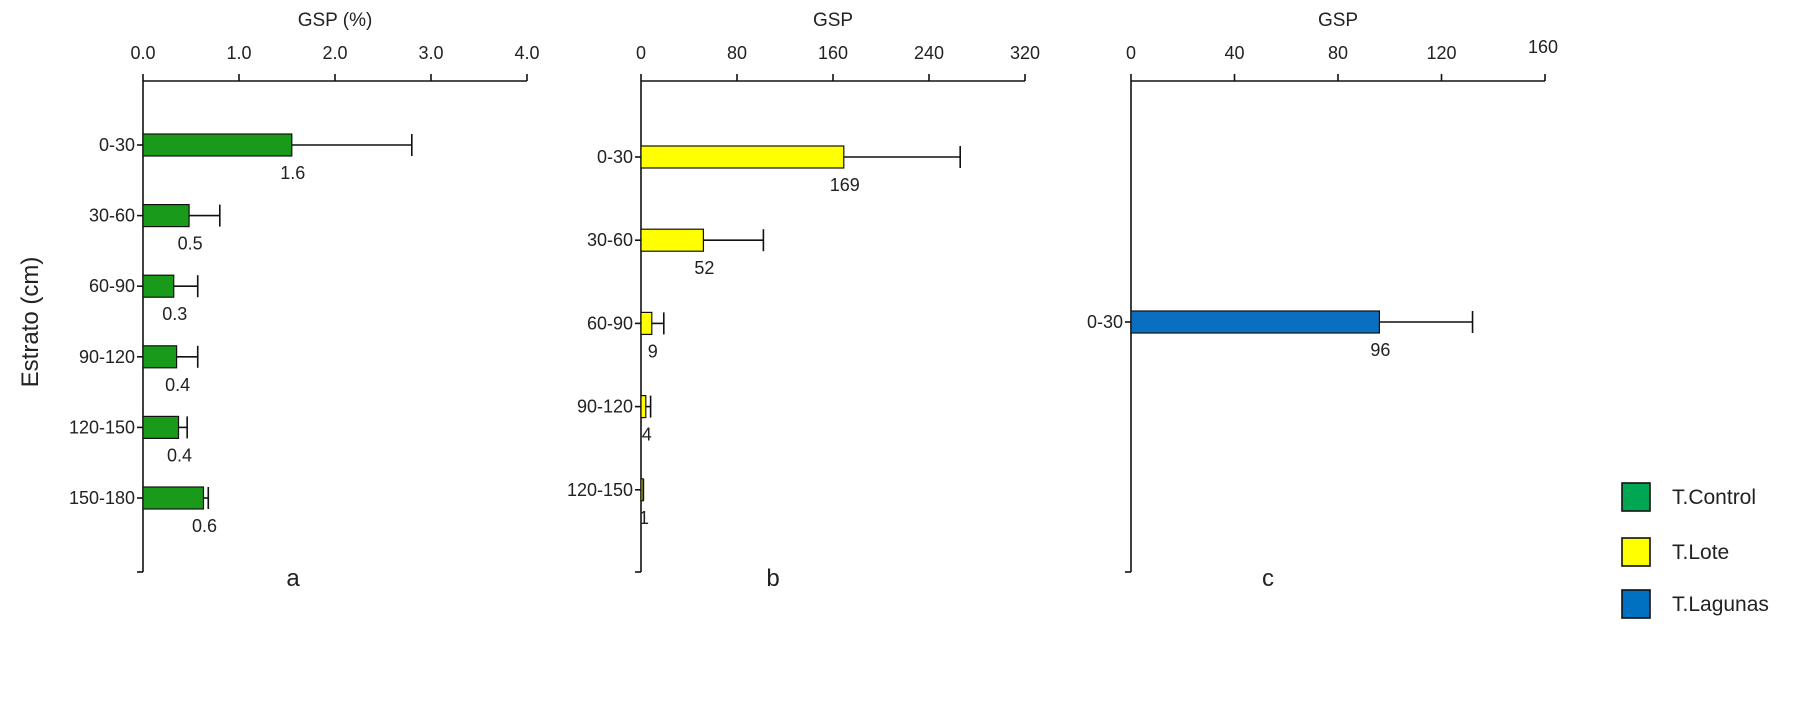 The image size is (1807, 709). What do you see at coordinates (608, 503) in the screenshot?
I see `bar-group: 120-150 1` at bounding box center [608, 503].